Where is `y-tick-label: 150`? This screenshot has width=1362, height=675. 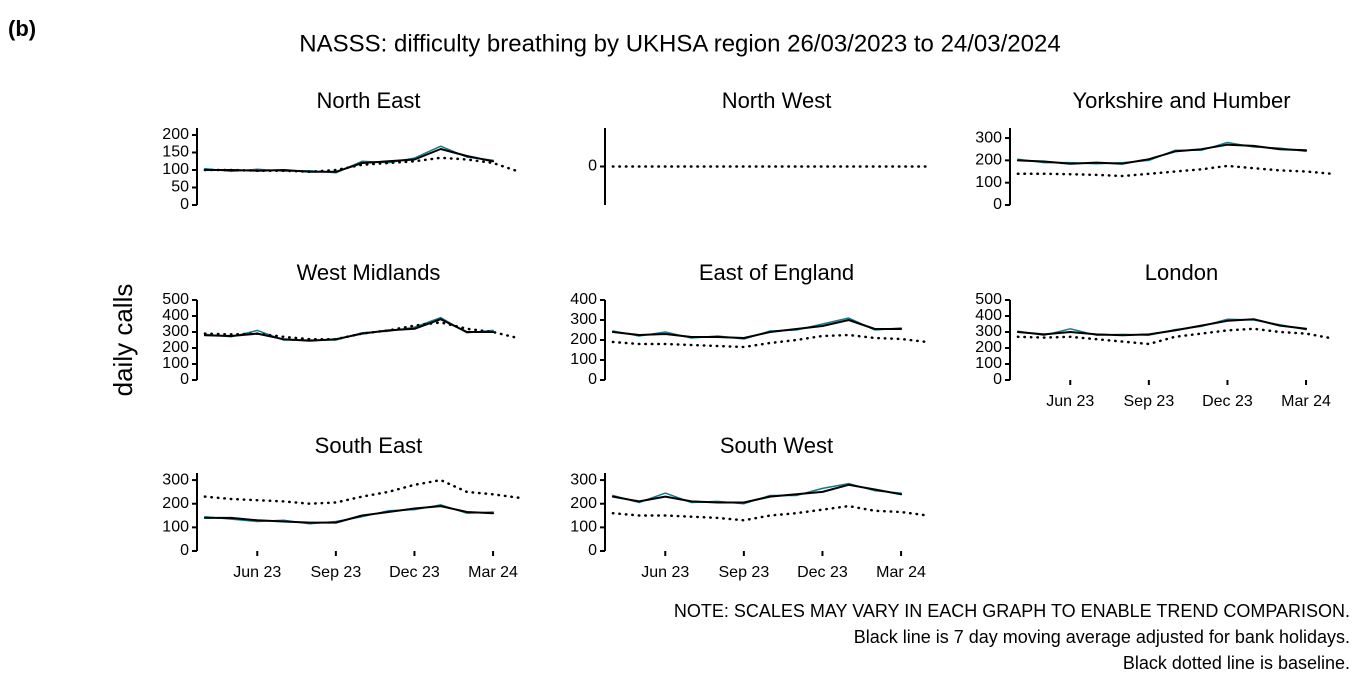
y-tick-label: 150 is located at coordinates (175, 152).